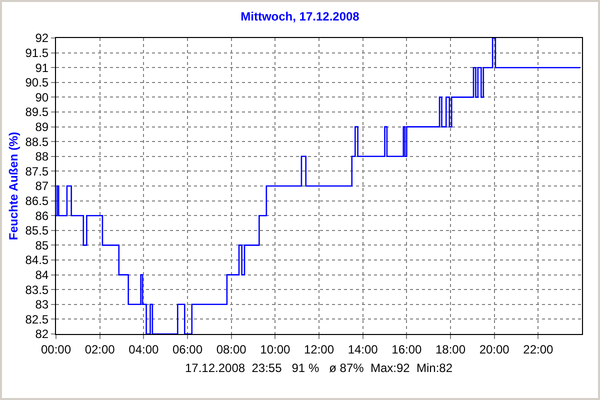  I want to click on x-tick-label: 12:00, so click(319, 349).